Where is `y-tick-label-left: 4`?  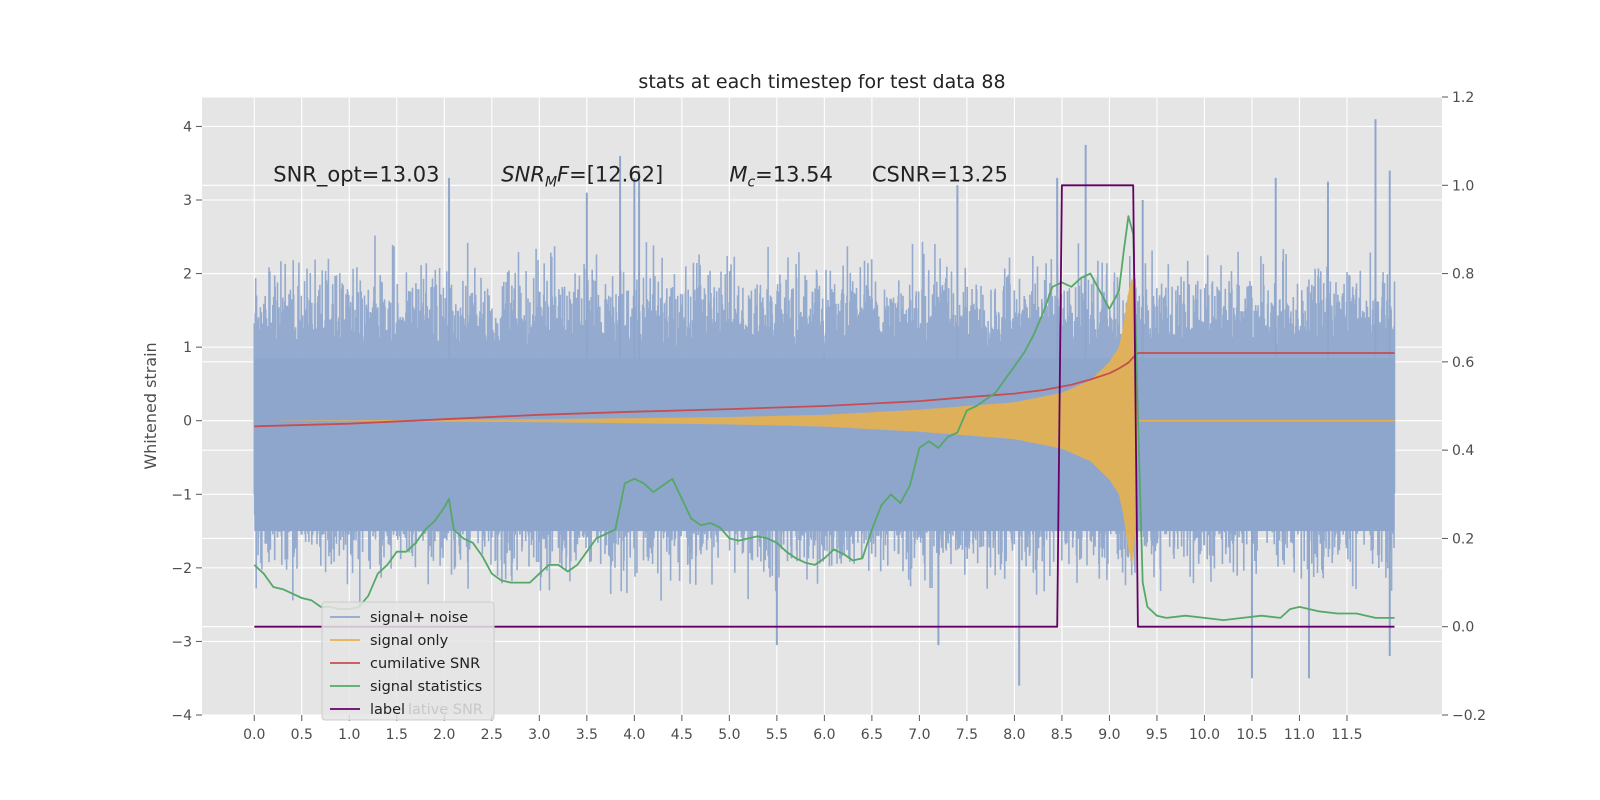 y-tick-label-left: 4 is located at coordinates (187, 127).